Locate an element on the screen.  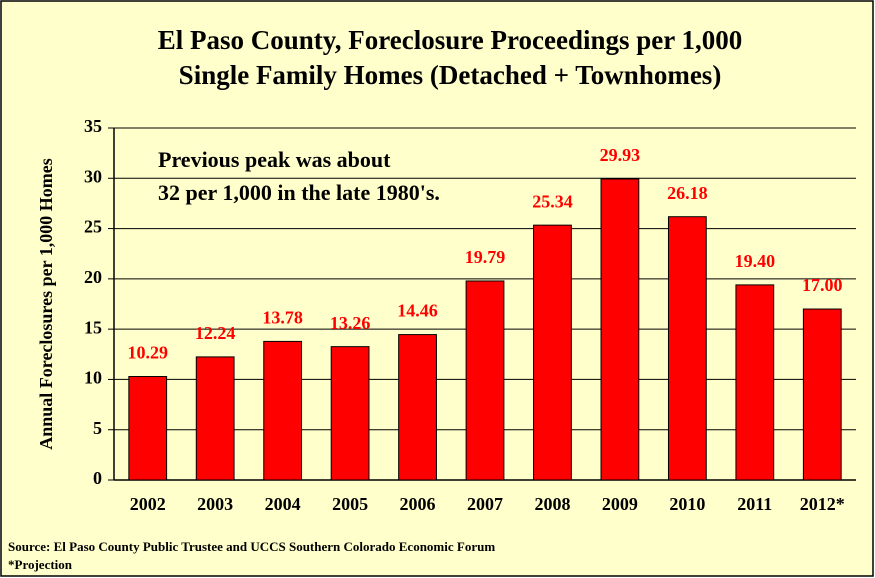
y-tick-label: 30 is located at coordinates (93, 176).